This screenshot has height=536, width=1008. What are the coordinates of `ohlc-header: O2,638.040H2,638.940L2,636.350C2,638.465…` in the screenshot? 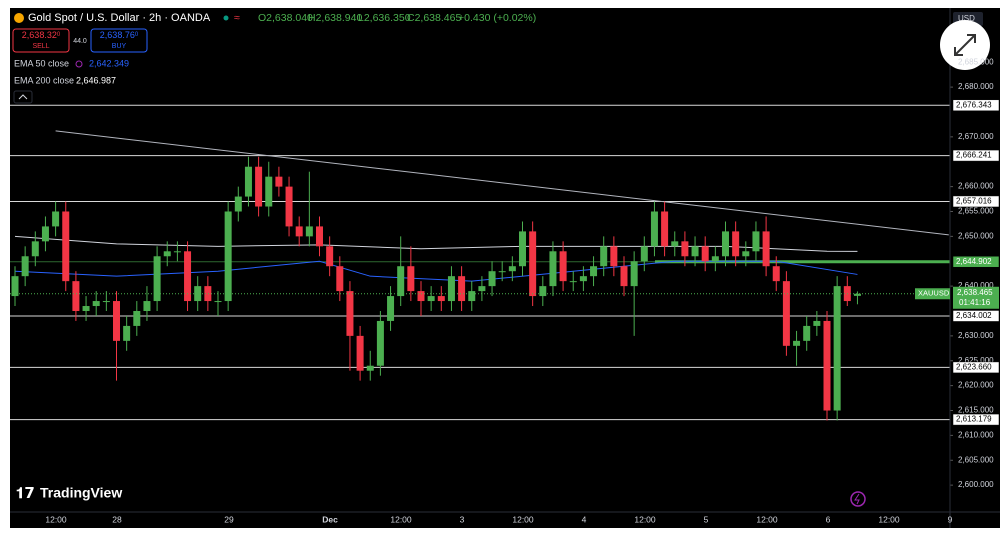 It's located at (397, 18).